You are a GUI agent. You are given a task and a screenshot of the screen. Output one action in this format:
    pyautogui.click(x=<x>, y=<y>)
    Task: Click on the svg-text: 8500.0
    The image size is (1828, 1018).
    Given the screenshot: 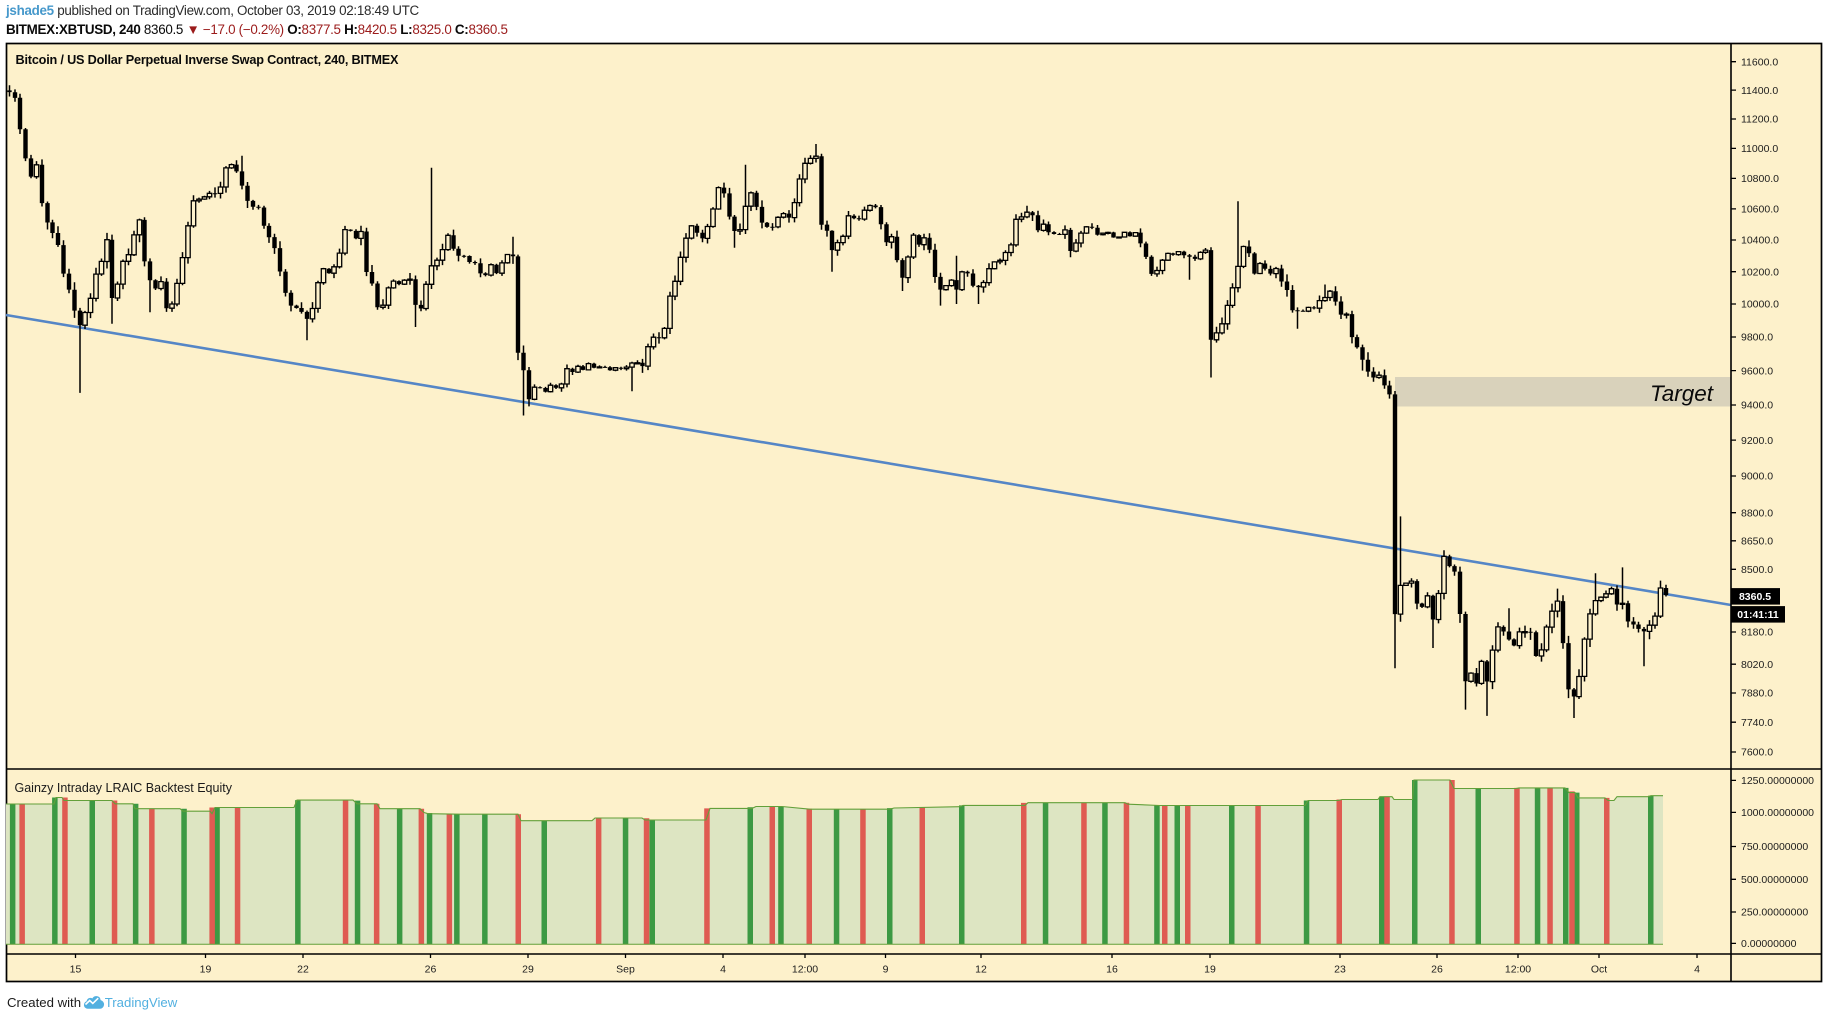 What is the action you would take?
    pyautogui.click(x=1757, y=570)
    